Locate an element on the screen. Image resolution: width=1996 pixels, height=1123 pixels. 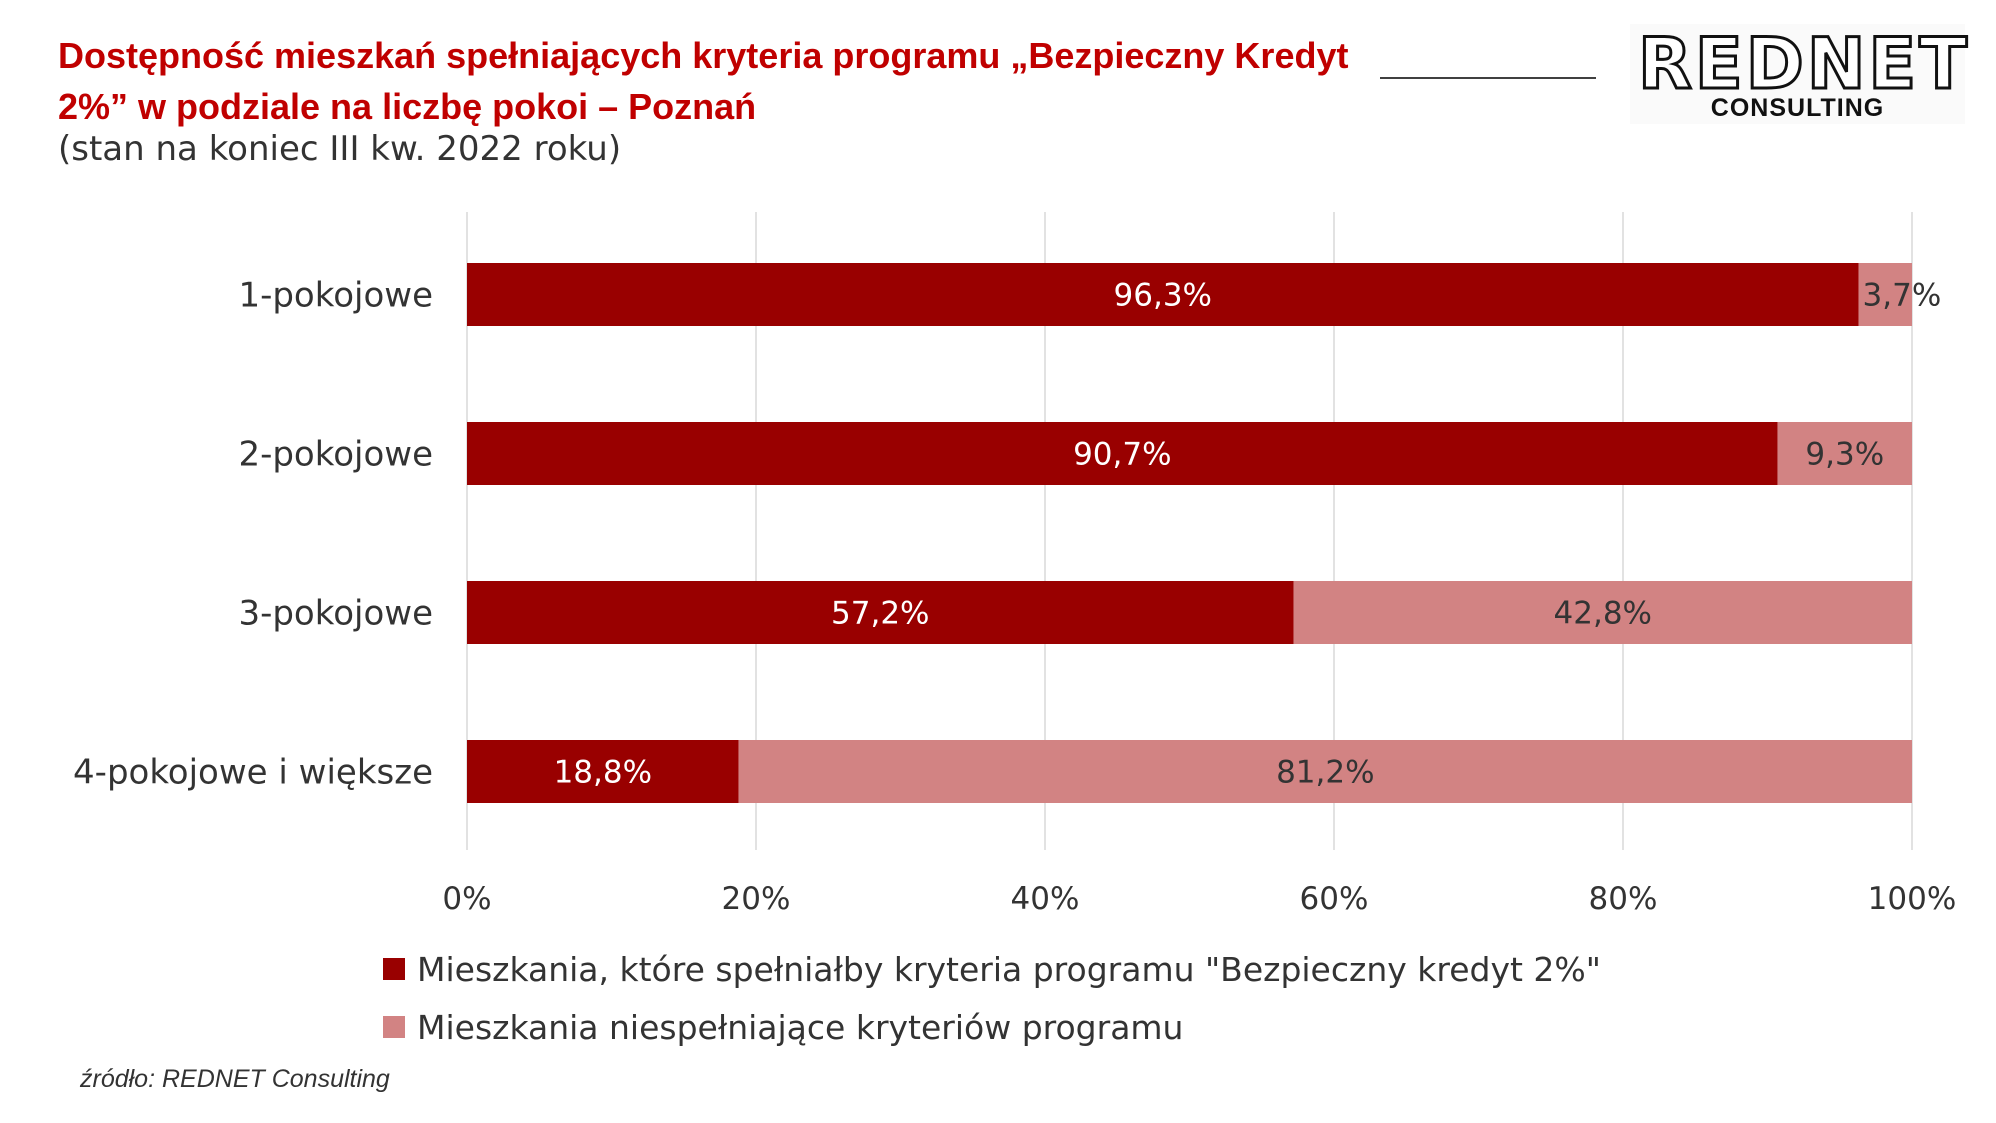
data-label: 57,2% is located at coordinates (880, 614).